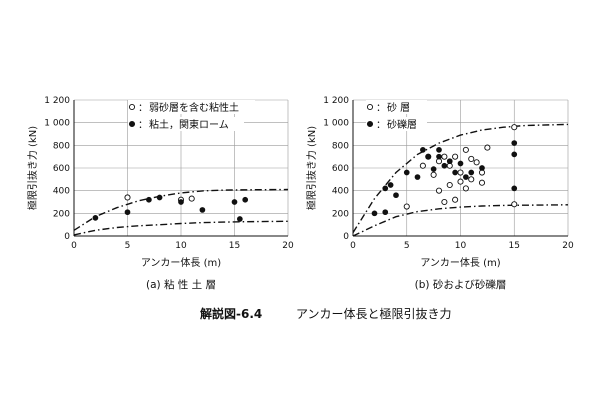  What do you see at coordinates (340, 146) in the screenshot?
I see `y-tick-label: 800` at bounding box center [340, 146].